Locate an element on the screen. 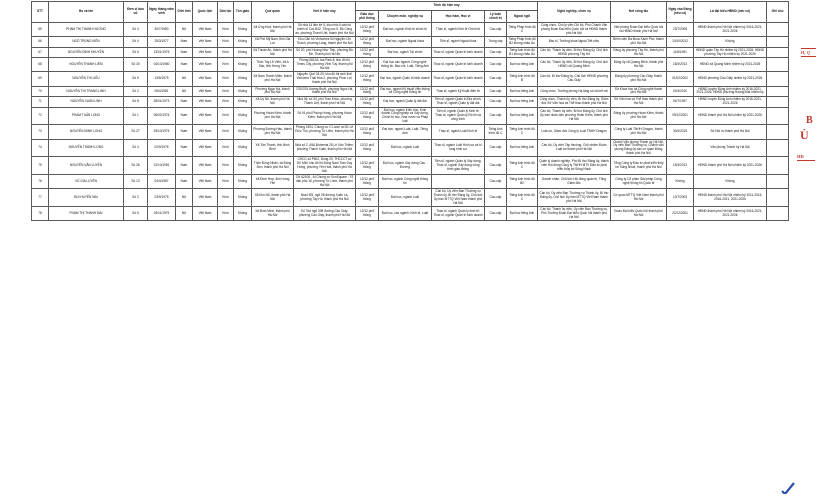 The height and width of the screenshot is (499, 820). cell-stt: 68 is located at coordinates (40, 65).